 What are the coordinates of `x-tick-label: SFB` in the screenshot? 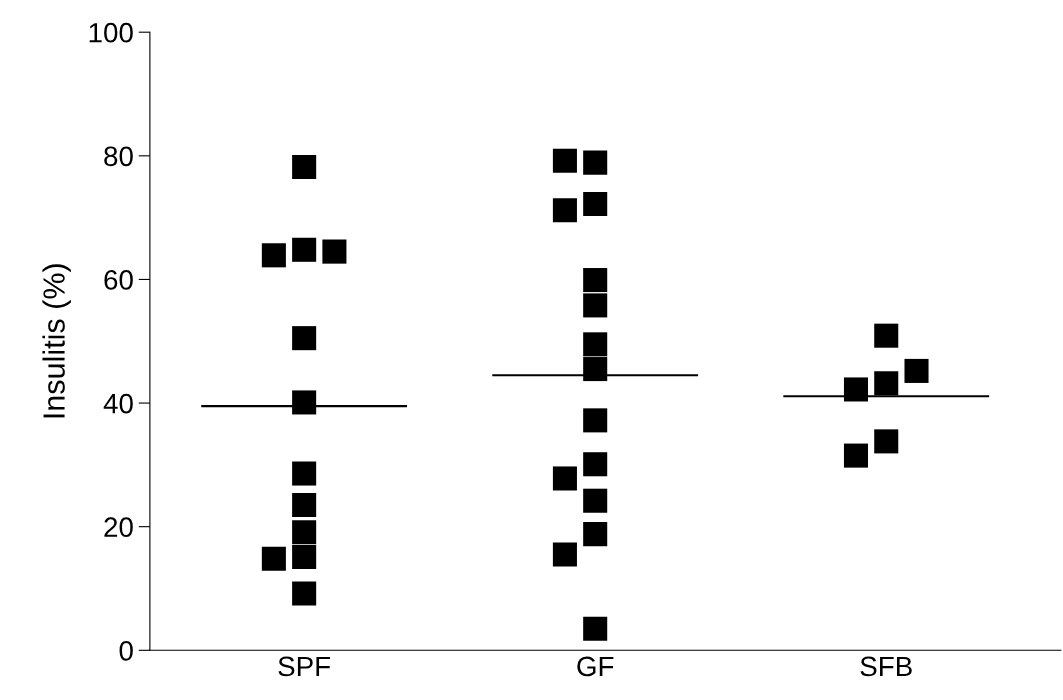 It's located at (886, 666).